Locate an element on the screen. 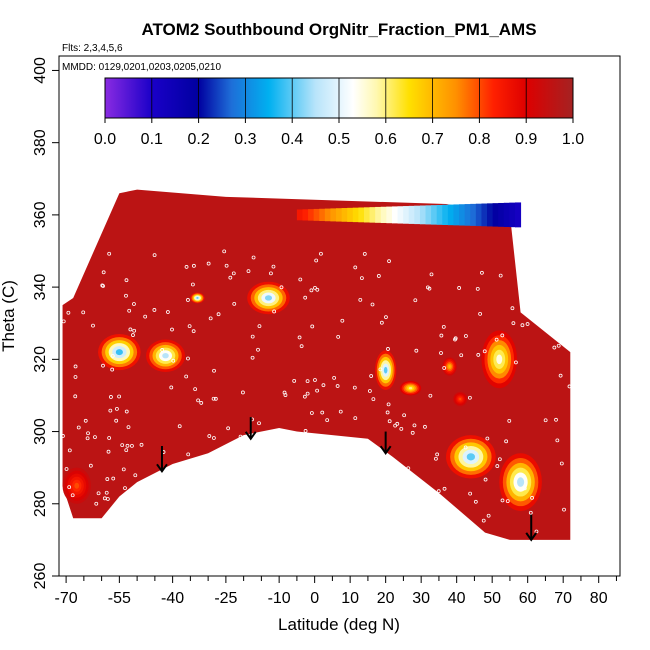  colorbar-tick-label: 0.7 is located at coordinates (432, 139).